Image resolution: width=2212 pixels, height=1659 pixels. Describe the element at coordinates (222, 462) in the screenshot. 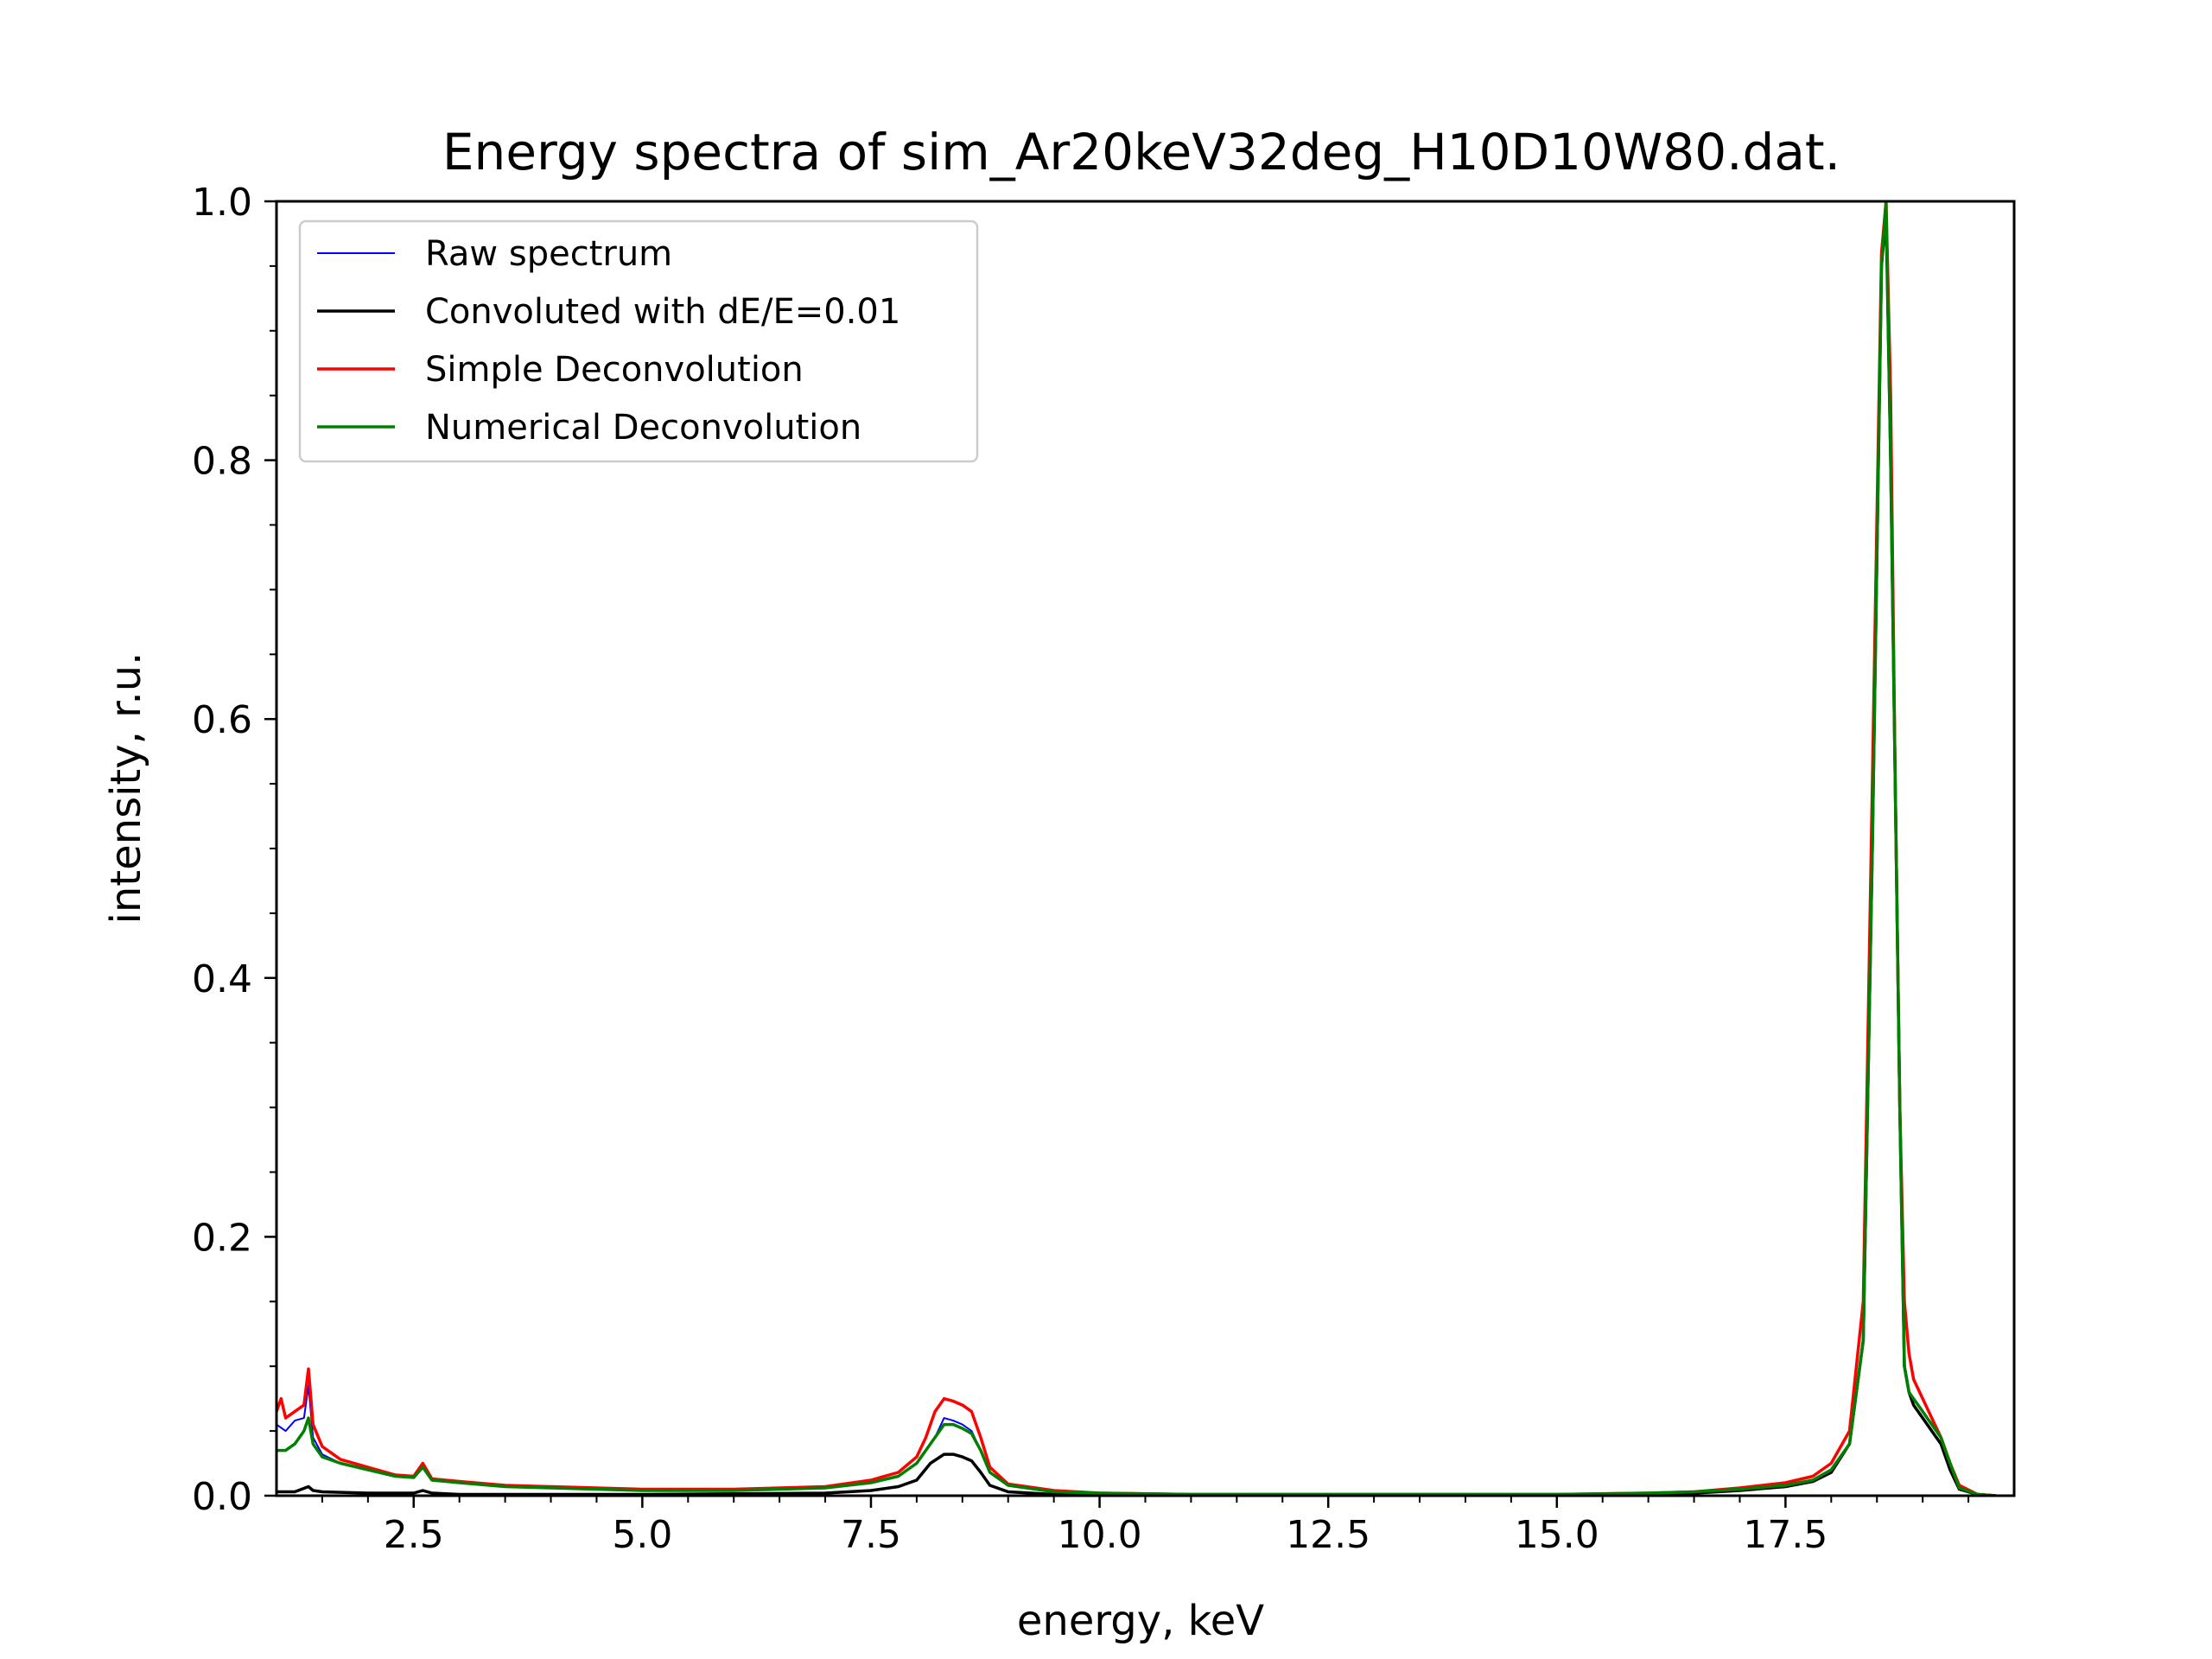

I see `y-tick-label: 0.8` at that location.